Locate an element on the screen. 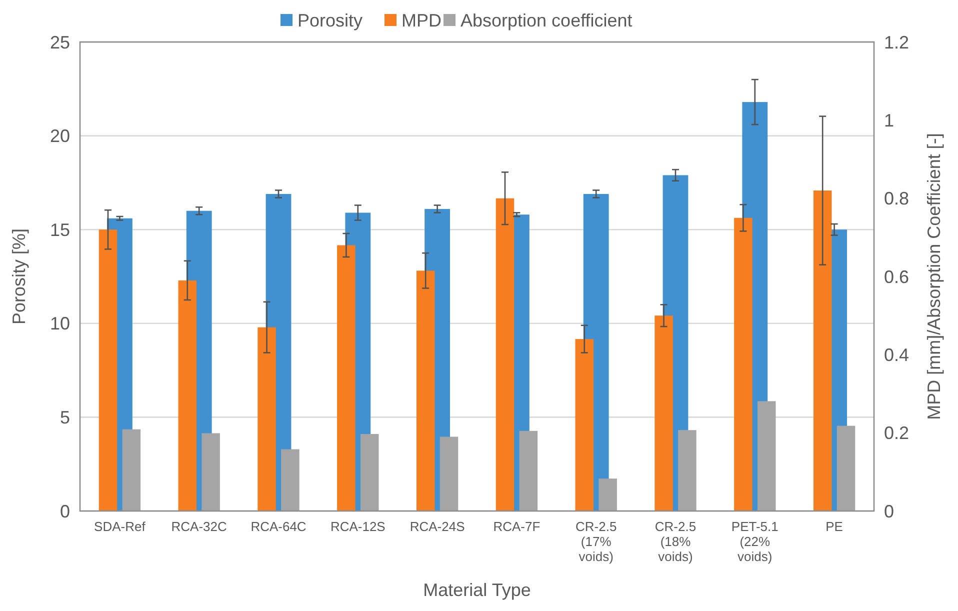 The height and width of the screenshot is (611, 958). legend-label: Absorption coefficient is located at coordinates (546, 20).